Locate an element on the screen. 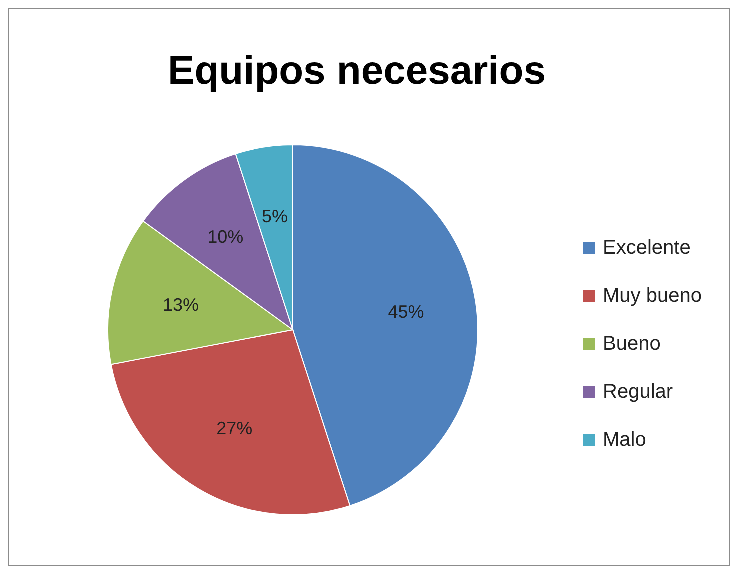  legend-label: Bueno is located at coordinates (632, 344).